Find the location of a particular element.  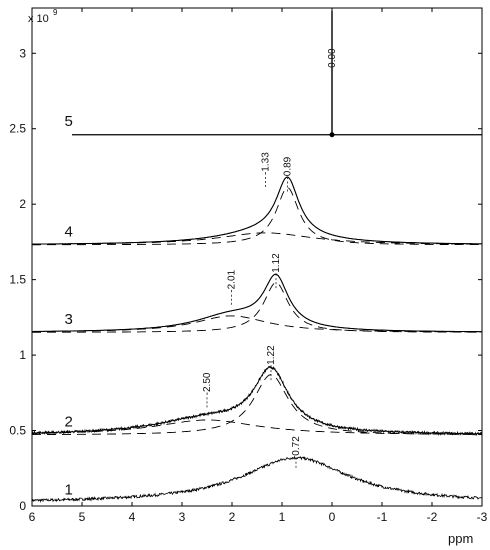

peak-label: 0.72 is located at coordinates (296, 446).